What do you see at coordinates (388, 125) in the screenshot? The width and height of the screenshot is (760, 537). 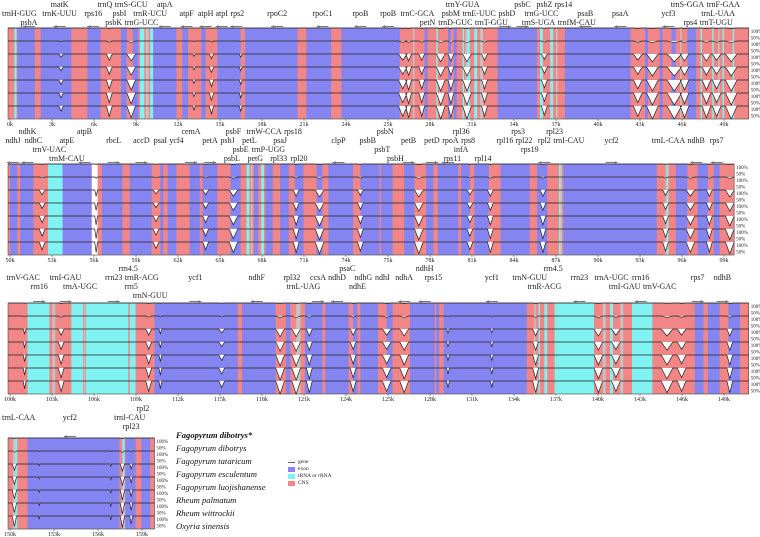 I see `x-tick-label: 25k` at bounding box center [388, 125].